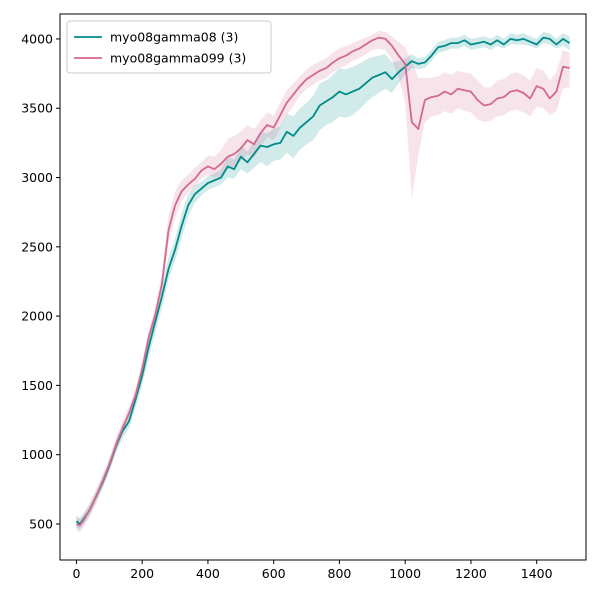 This screenshot has width=600, height=600. What do you see at coordinates (208, 573) in the screenshot?
I see `x-tick-label: 400` at bounding box center [208, 573].